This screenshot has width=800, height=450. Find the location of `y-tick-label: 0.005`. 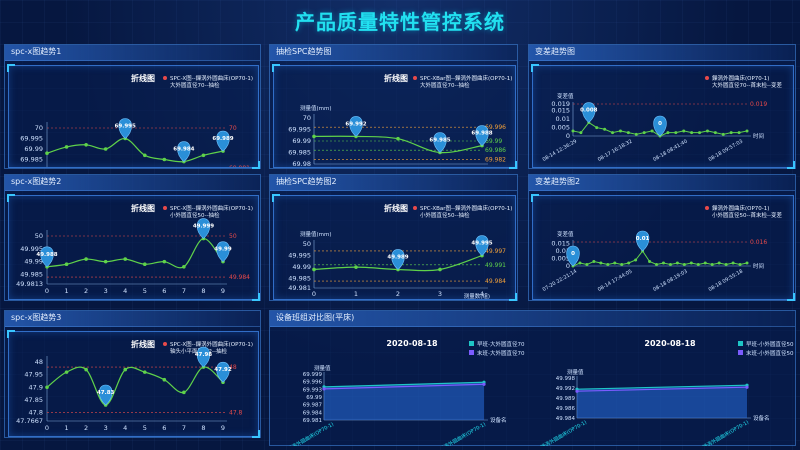

y-tick-label: 0.005 is located at coordinates (560, 259).